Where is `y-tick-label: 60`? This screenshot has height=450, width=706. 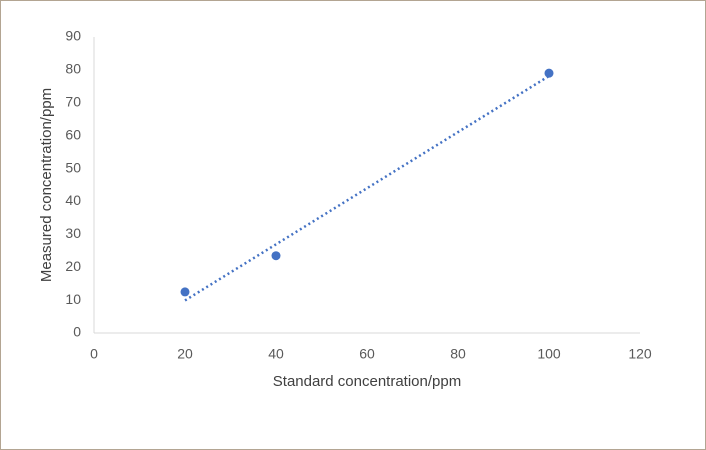 y-tick-label: 60 is located at coordinates (73, 134).